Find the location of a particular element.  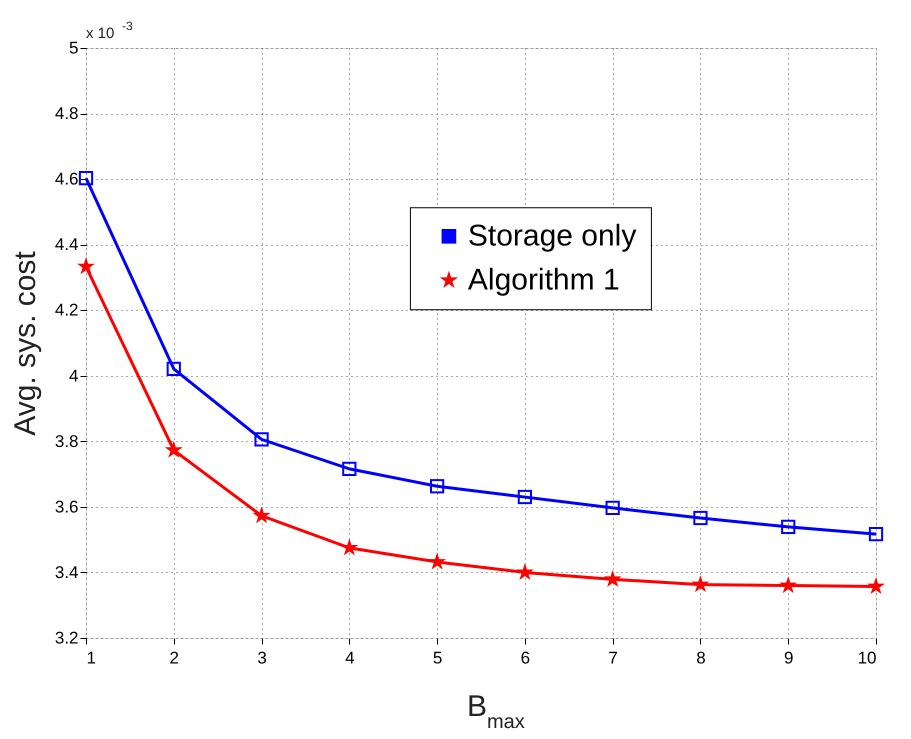

x-tick-label: 7 is located at coordinates (613, 658).